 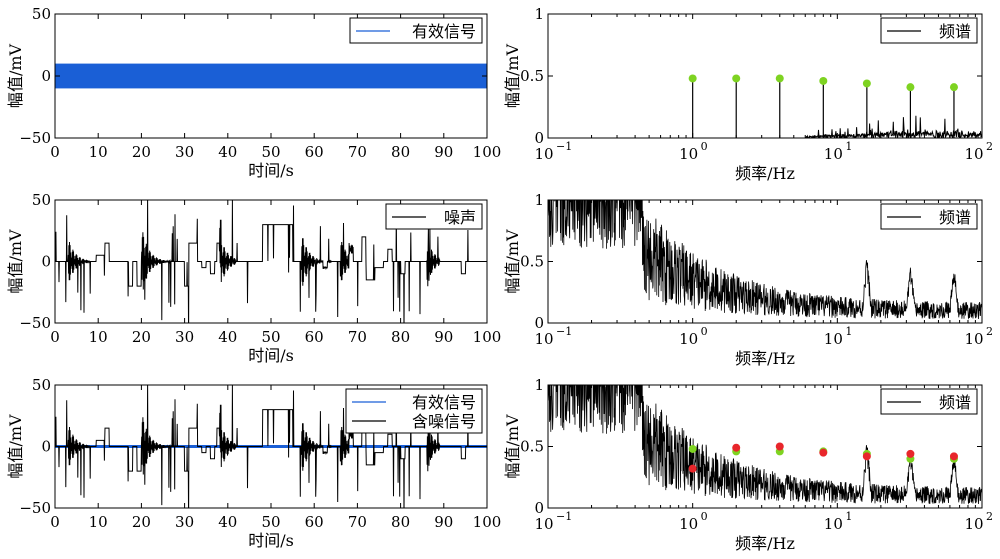 I want to click on x-tick-label: 90, so click(x=443, y=522).